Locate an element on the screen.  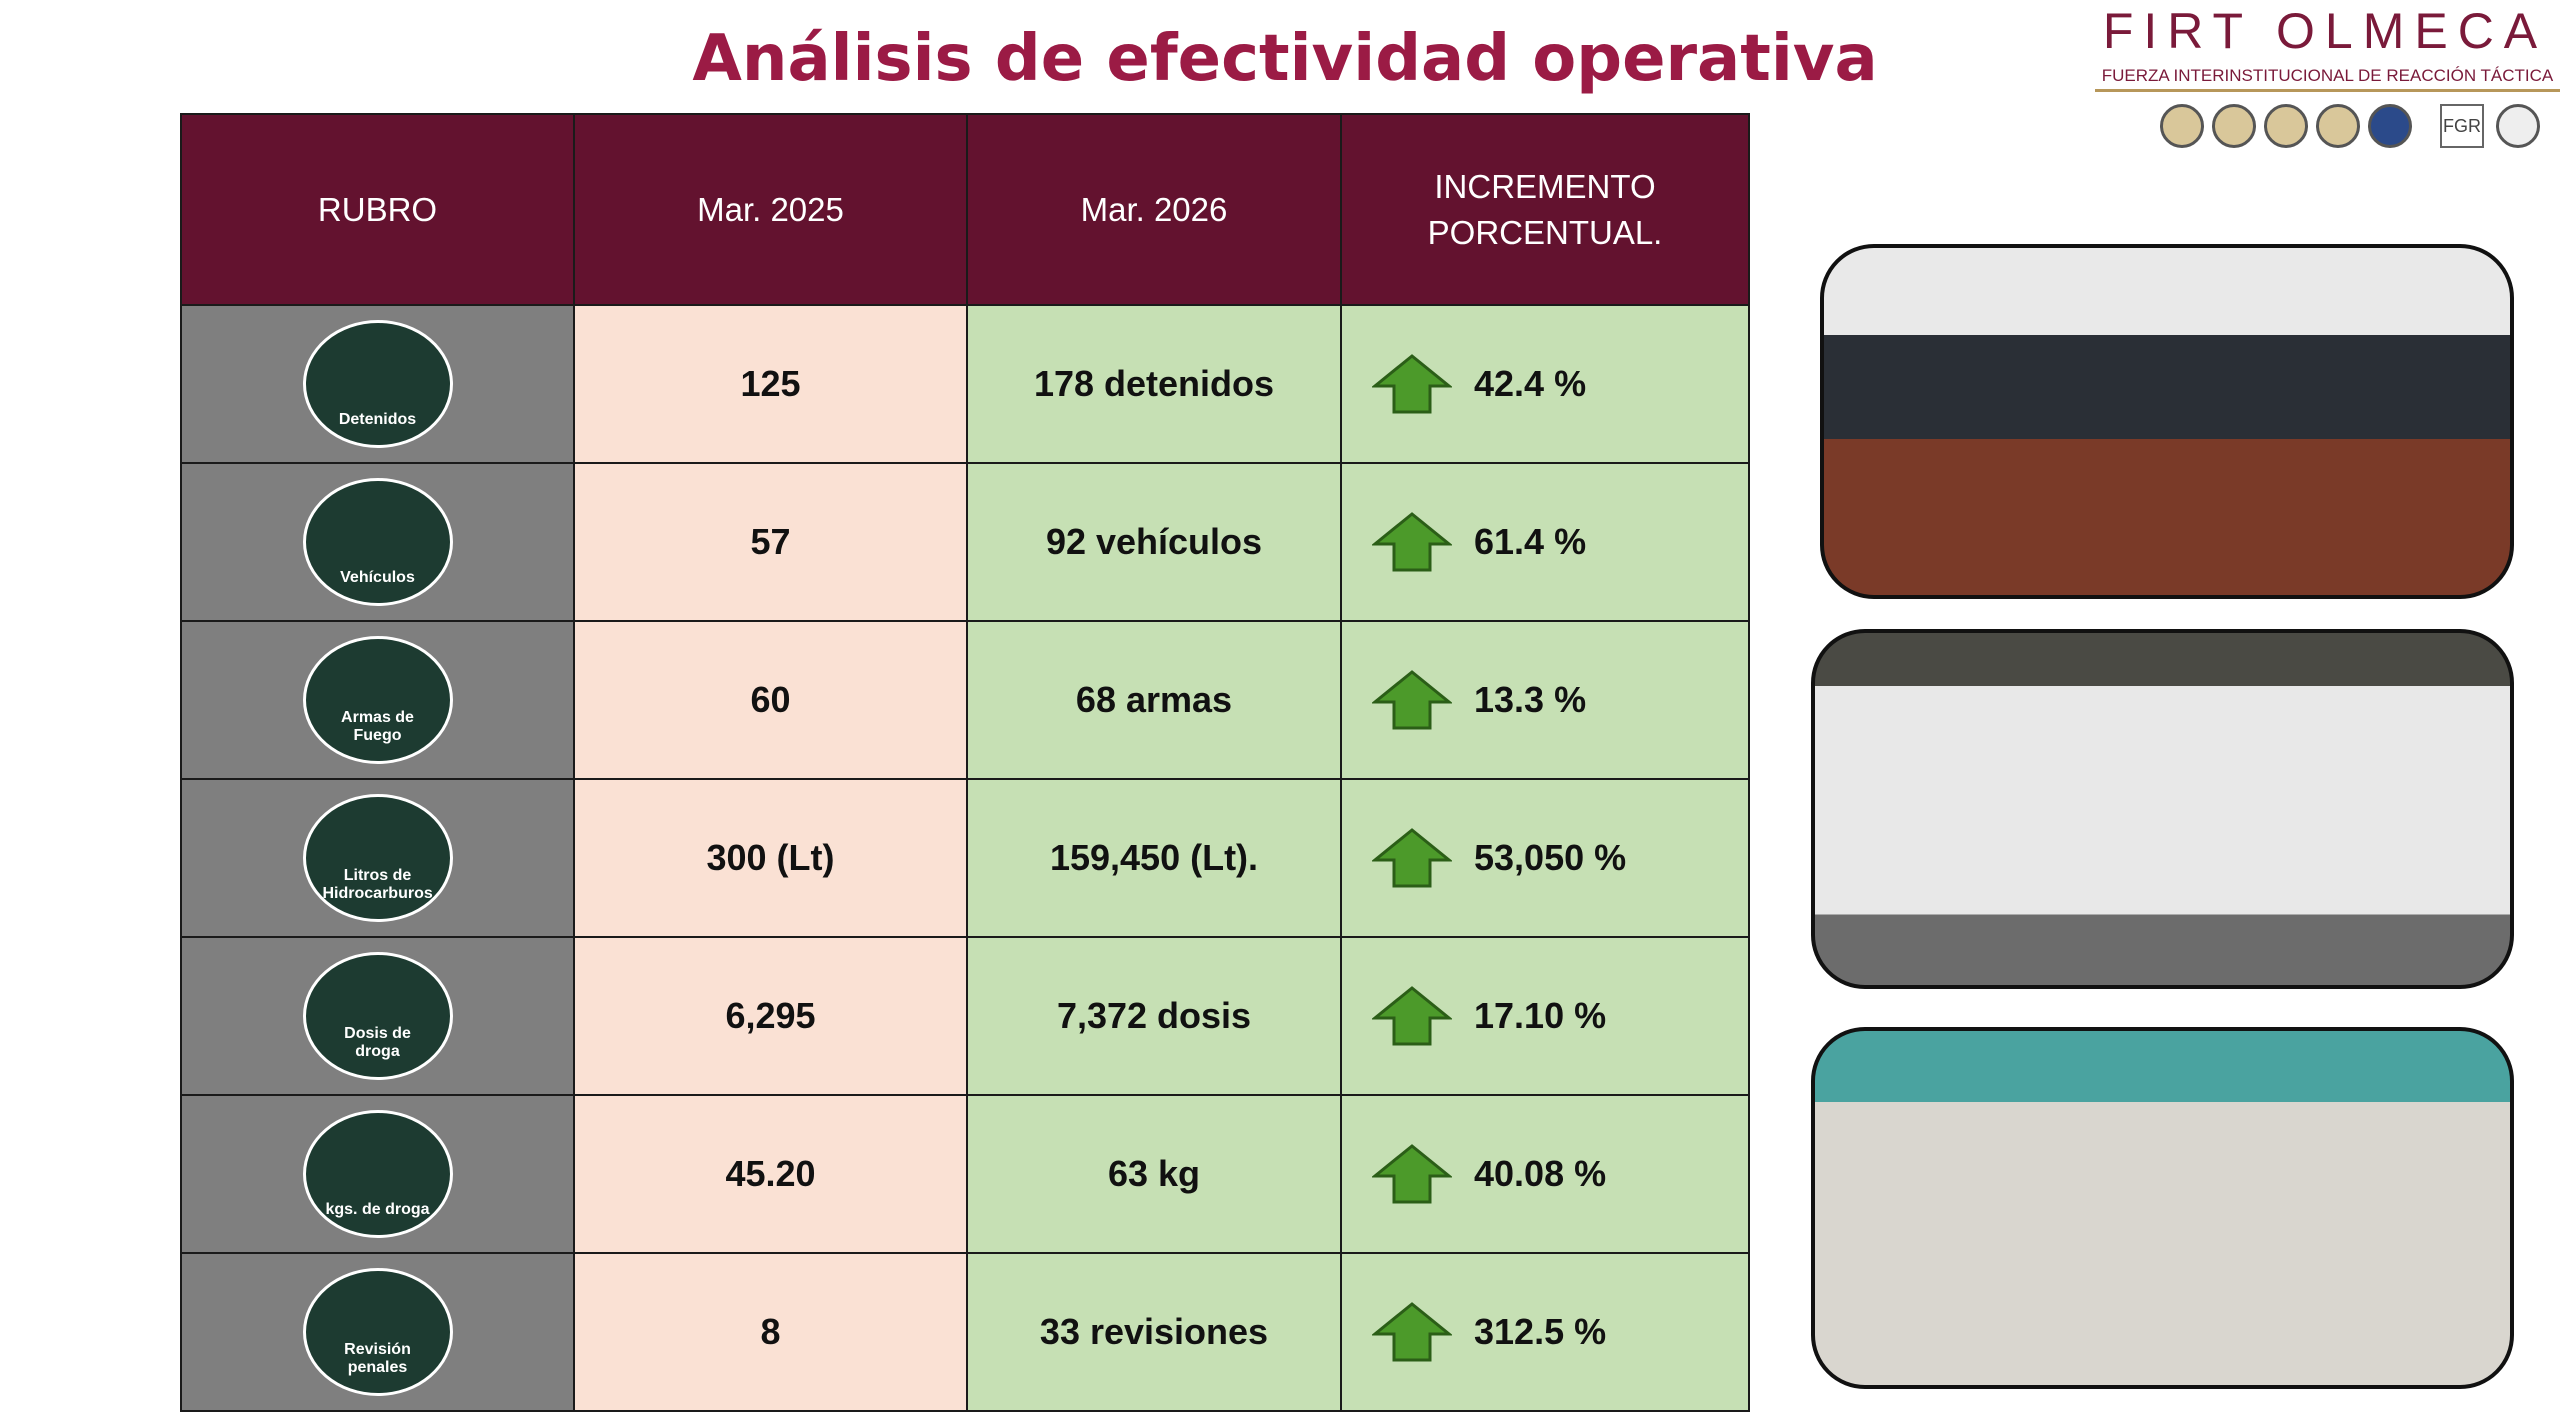
category-cell: Vehículos is located at coordinates (377, 542).